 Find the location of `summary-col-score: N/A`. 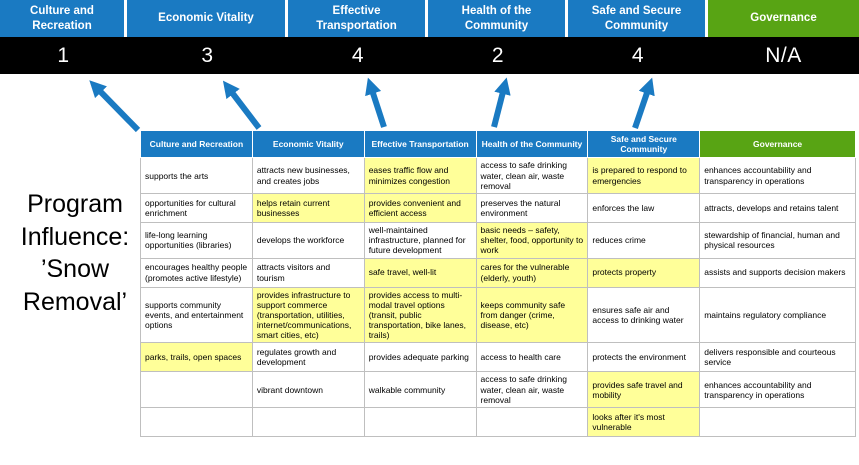

summary-col-score: N/A is located at coordinates (783, 55).